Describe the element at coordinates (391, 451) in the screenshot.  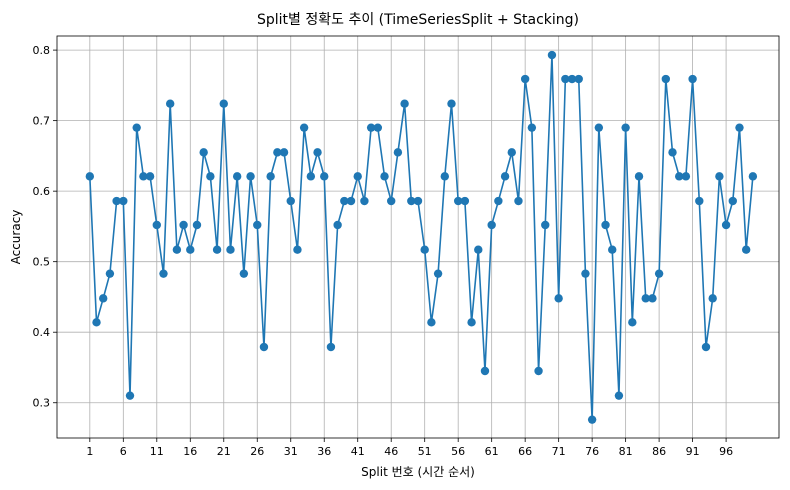
I see `x-tick-label: 46` at that location.